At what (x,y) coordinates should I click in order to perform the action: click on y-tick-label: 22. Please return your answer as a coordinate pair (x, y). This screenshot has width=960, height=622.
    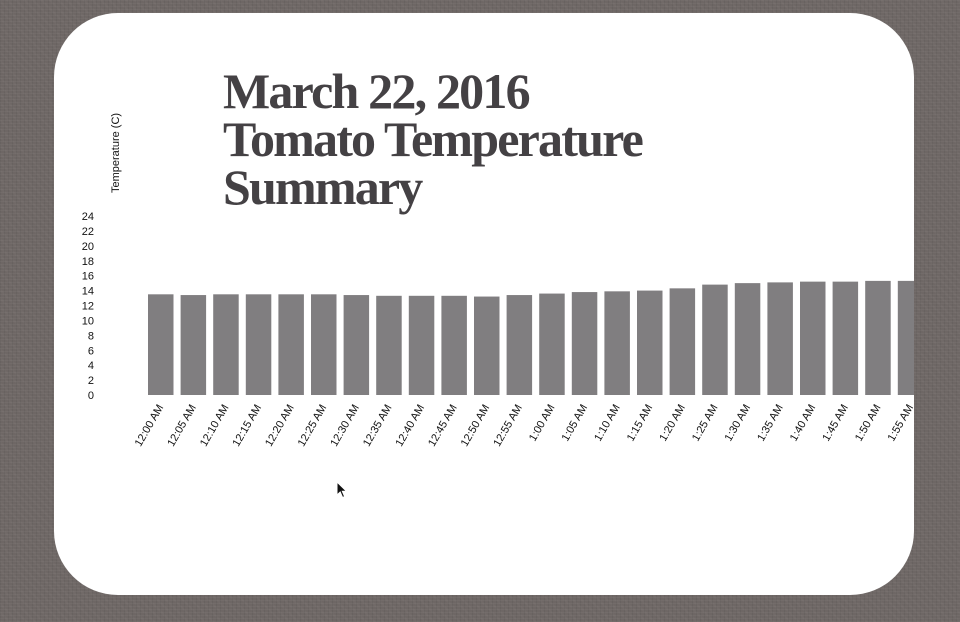
    Looking at the image, I should click on (88, 232).